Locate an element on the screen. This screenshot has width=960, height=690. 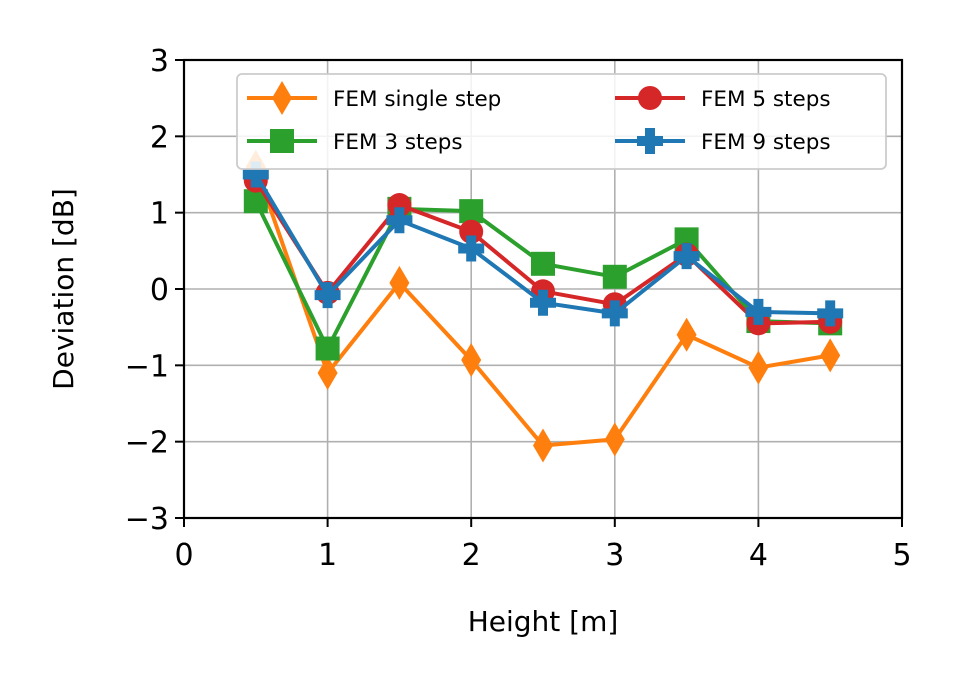
legend-entry: FEM 5 steps is located at coordinates (723, 99).